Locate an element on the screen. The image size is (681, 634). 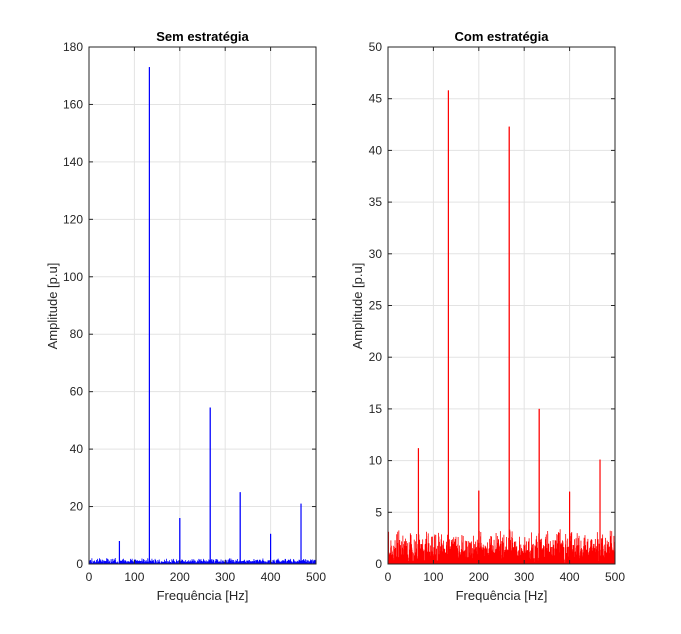
y-tick-label: 100 is located at coordinates (73, 277).